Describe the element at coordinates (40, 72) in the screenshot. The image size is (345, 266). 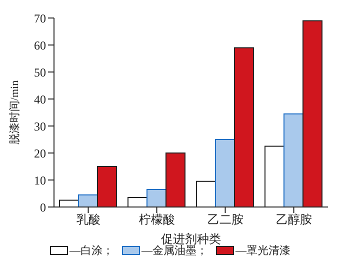
I see `y-tick-label: 50` at that location.